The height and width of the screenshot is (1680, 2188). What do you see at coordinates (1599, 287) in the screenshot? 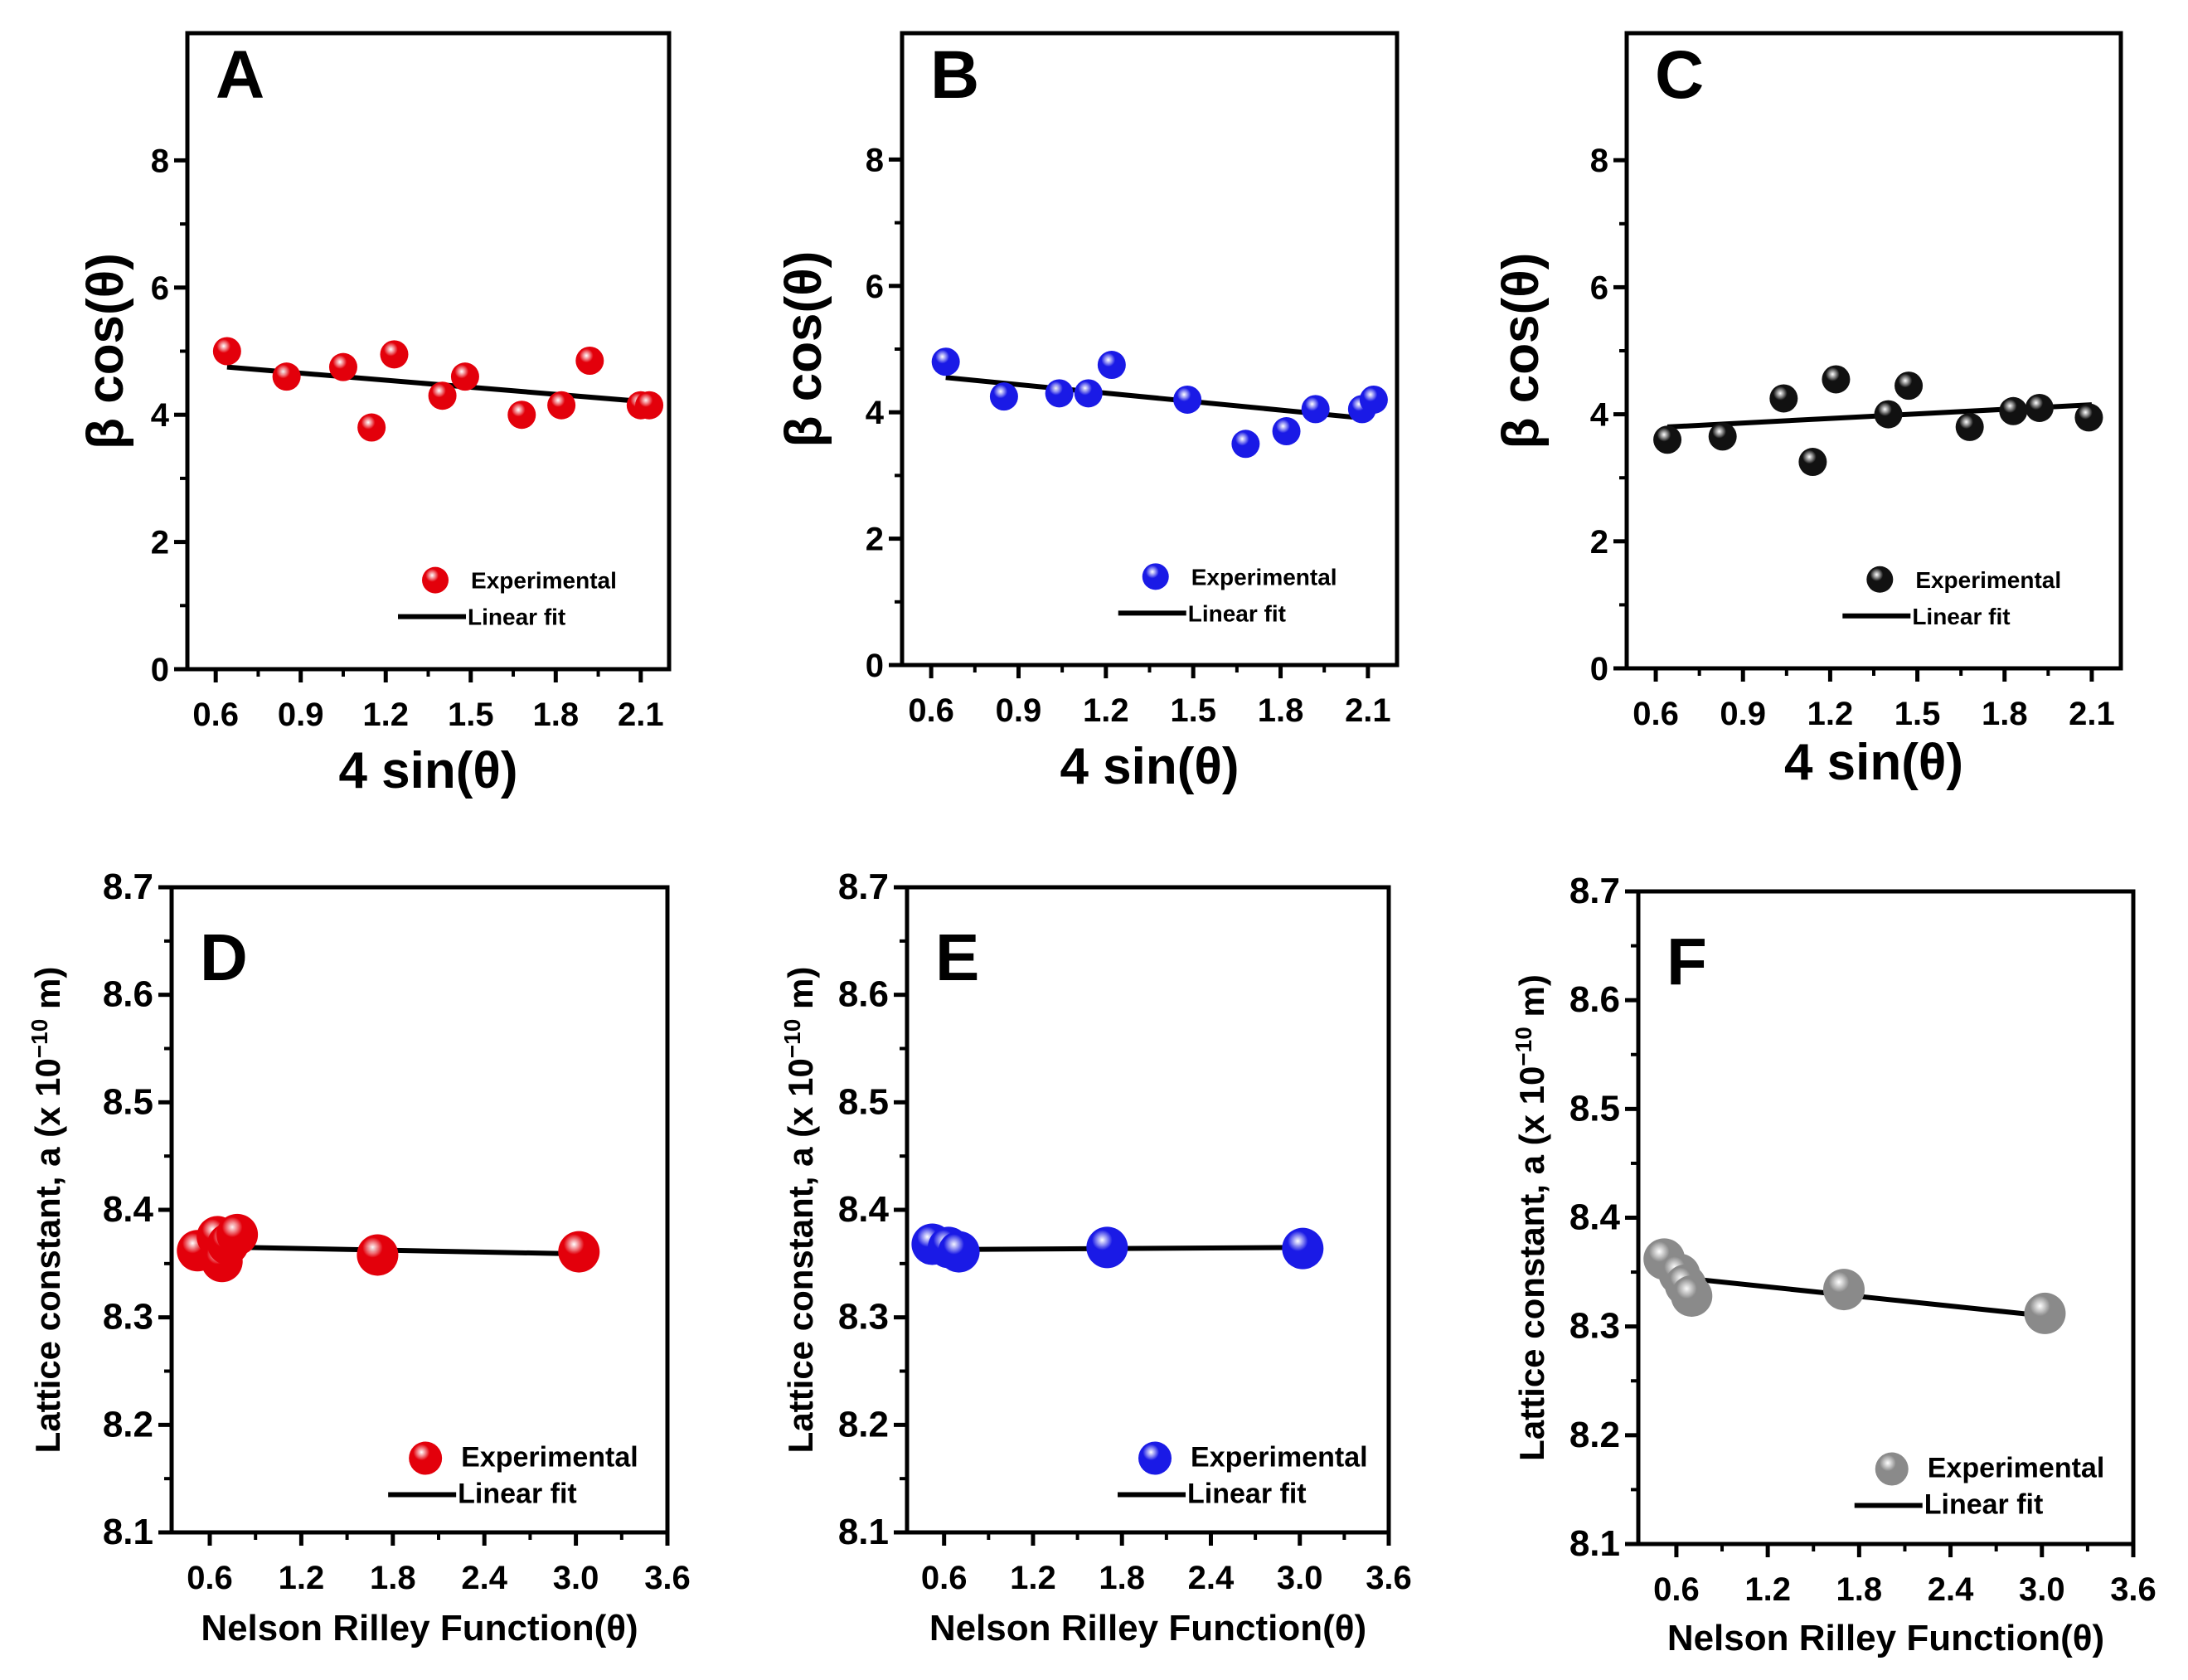
I see `y-tick-label: 6` at bounding box center [1599, 287].